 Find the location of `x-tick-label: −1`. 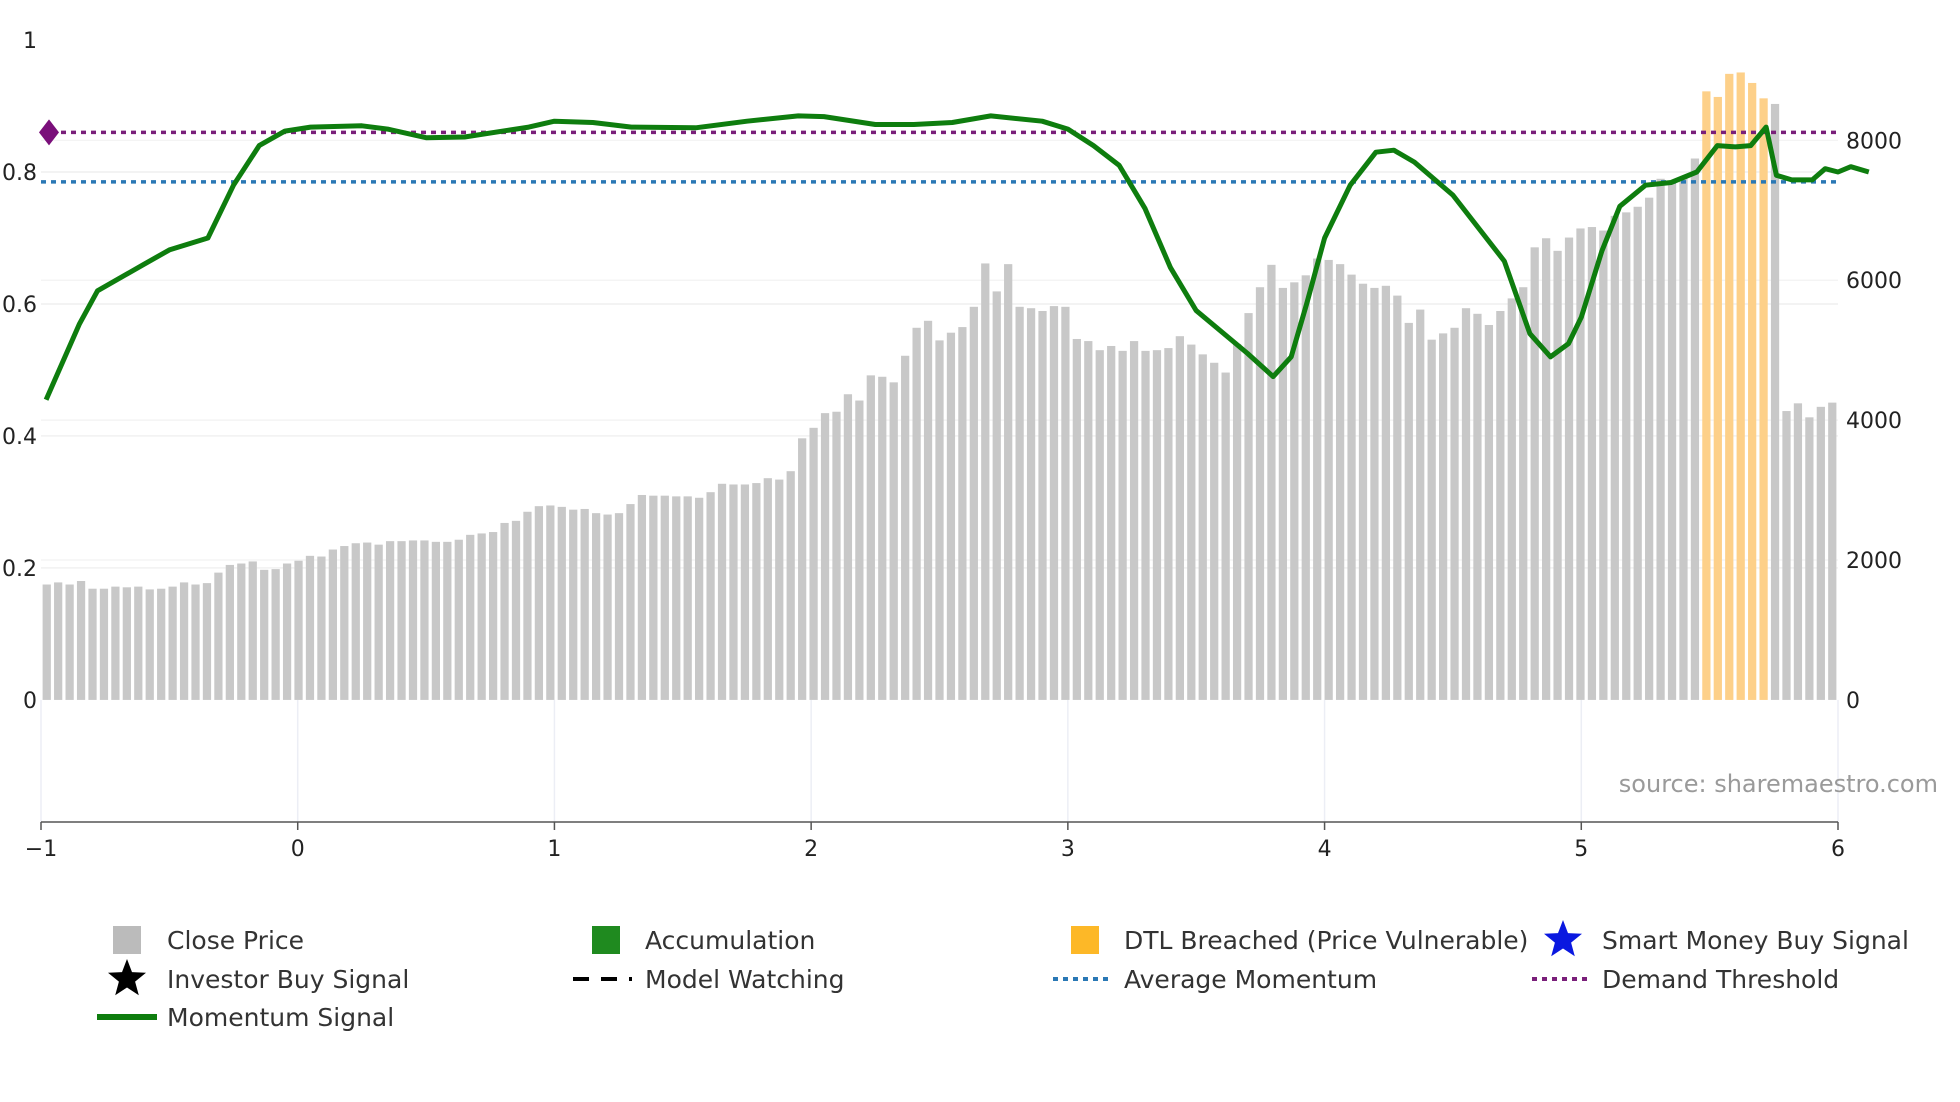

x-tick-label: −1 is located at coordinates (41, 849).